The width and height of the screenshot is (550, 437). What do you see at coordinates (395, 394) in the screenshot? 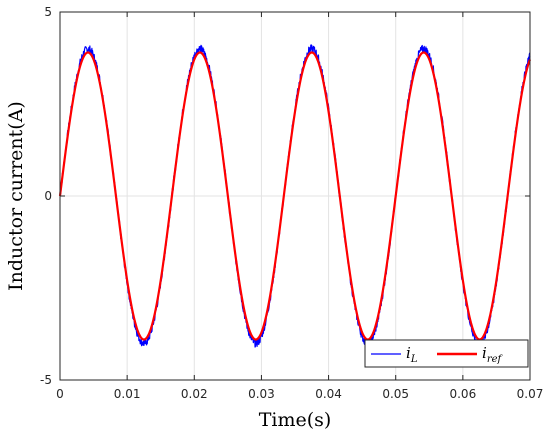
I see `x-tick-label: 0.05` at bounding box center [395, 394].